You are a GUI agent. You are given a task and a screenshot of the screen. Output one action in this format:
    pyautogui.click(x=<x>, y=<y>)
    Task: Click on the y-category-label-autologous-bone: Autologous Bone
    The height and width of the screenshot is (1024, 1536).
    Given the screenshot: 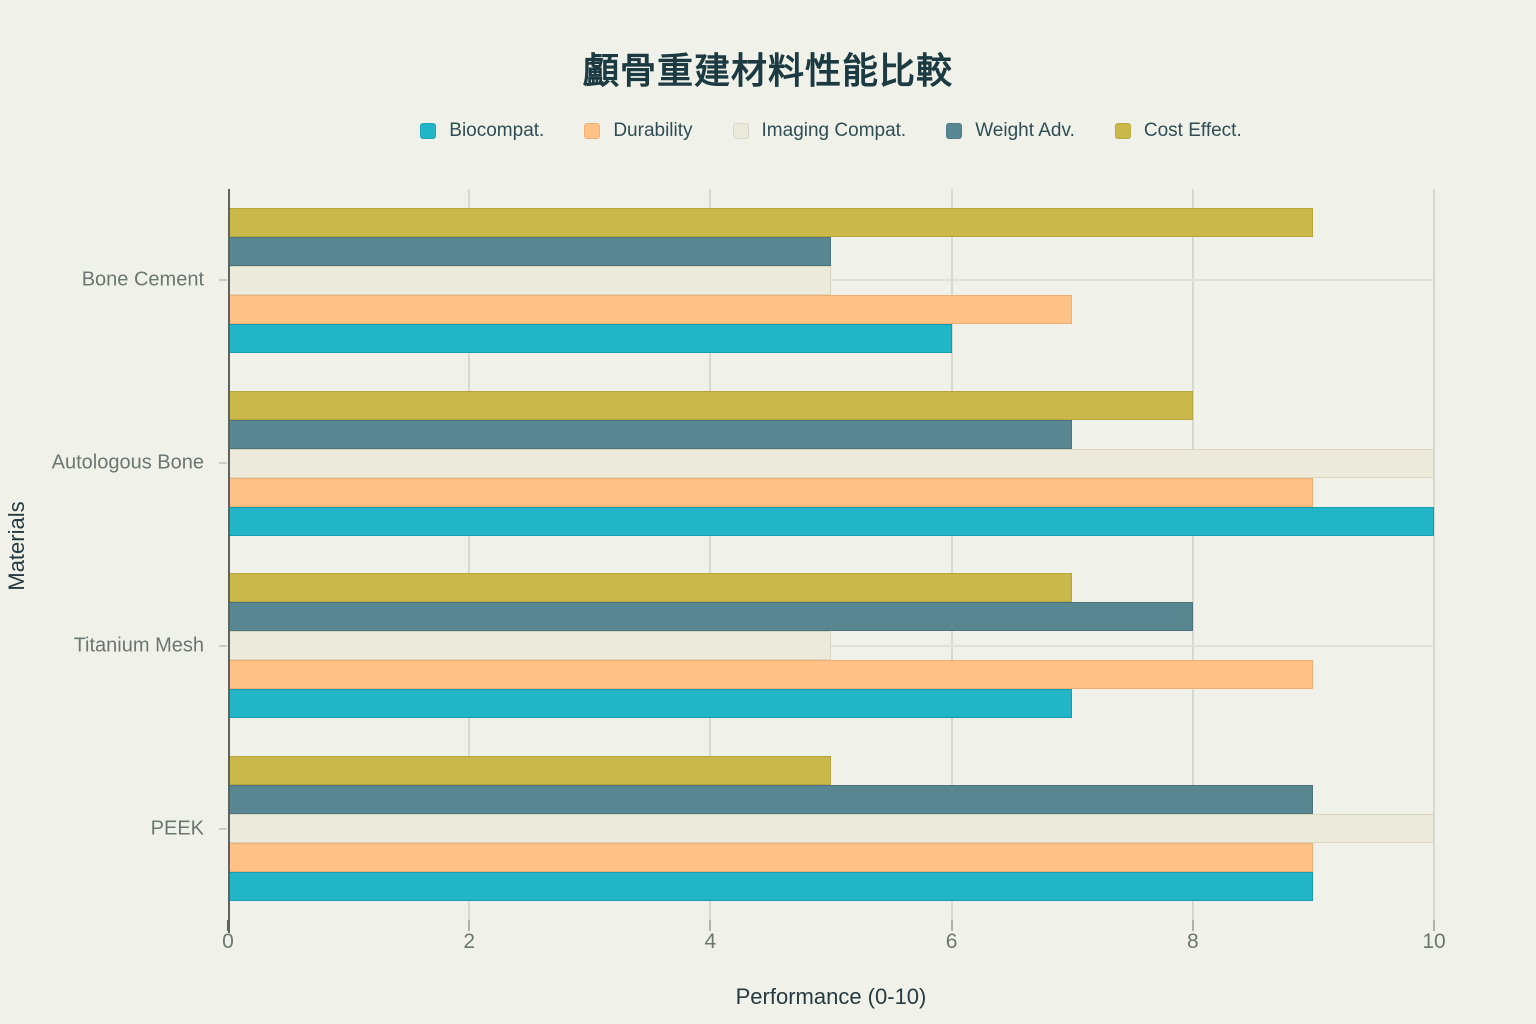 What is the action you would take?
    pyautogui.click(x=127, y=462)
    